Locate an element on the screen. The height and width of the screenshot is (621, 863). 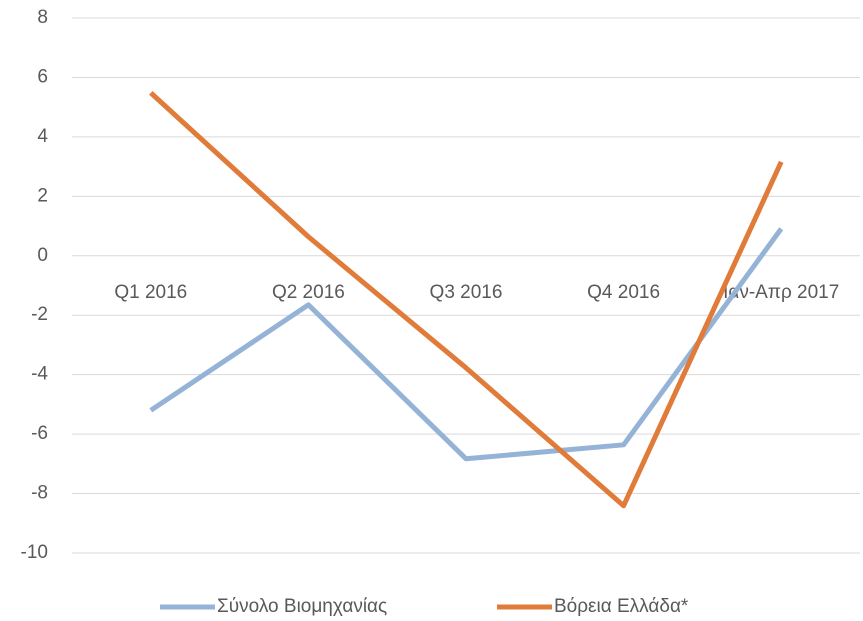
x-tick-label: Q3 2016 is located at coordinates (466, 292).